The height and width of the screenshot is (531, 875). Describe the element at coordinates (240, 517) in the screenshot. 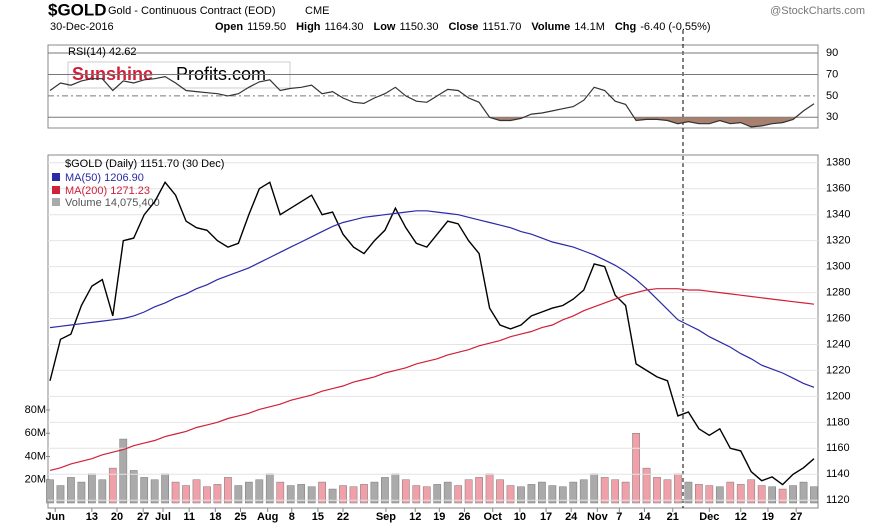

I see `x-tick-label: 25` at that location.